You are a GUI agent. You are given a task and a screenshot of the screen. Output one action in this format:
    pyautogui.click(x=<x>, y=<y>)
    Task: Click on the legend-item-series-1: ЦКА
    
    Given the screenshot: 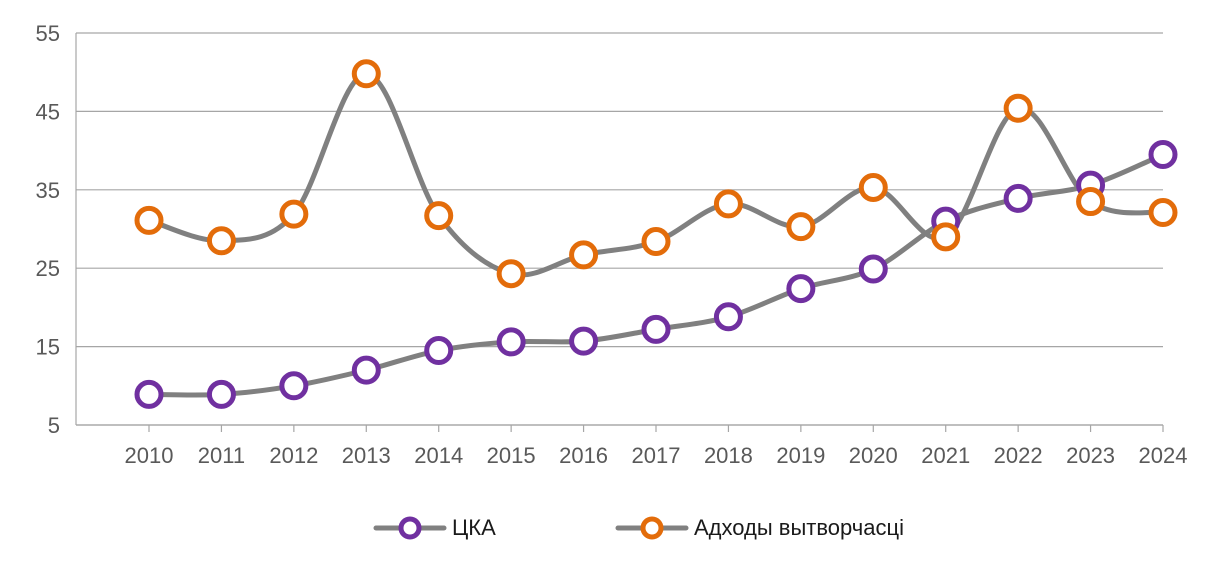 What is the action you would take?
    pyautogui.click(x=433, y=528)
    